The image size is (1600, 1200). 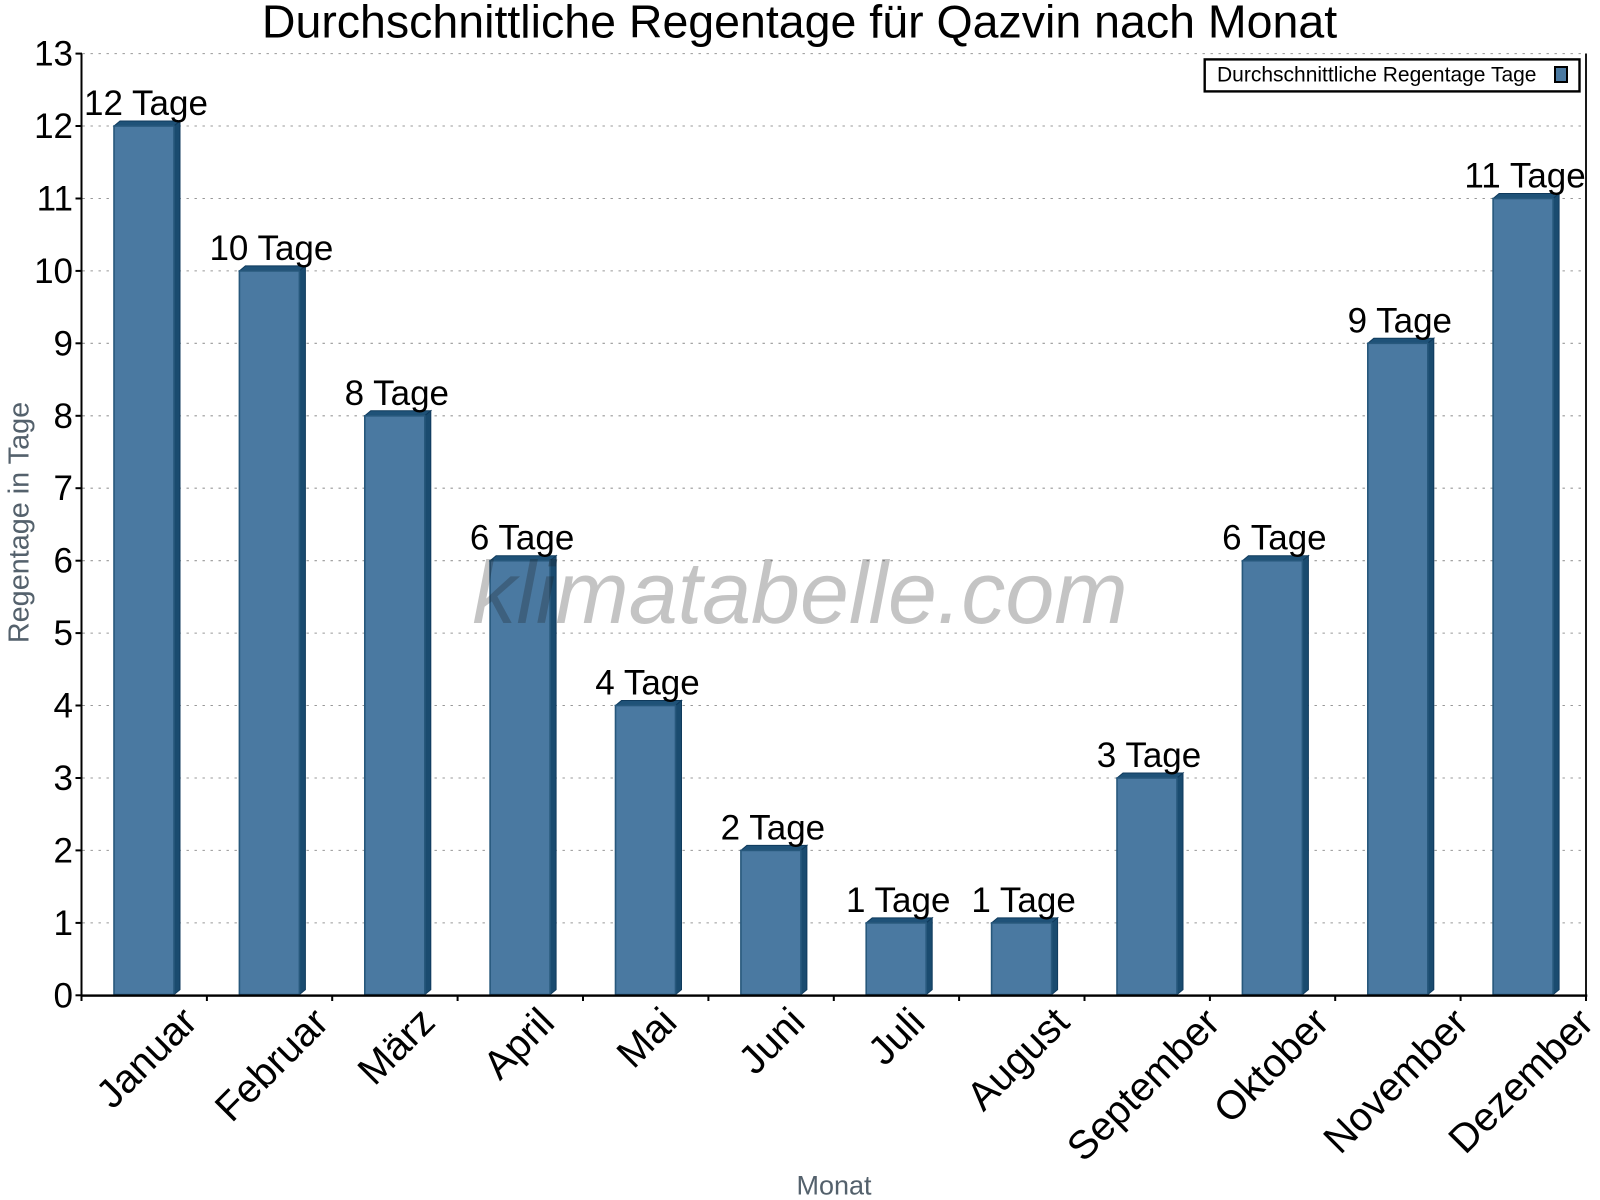 What do you see at coordinates (799, 592) in the screenshot?
I see `svg-text: klimatabelle.com` at bounding box center [799, 592].